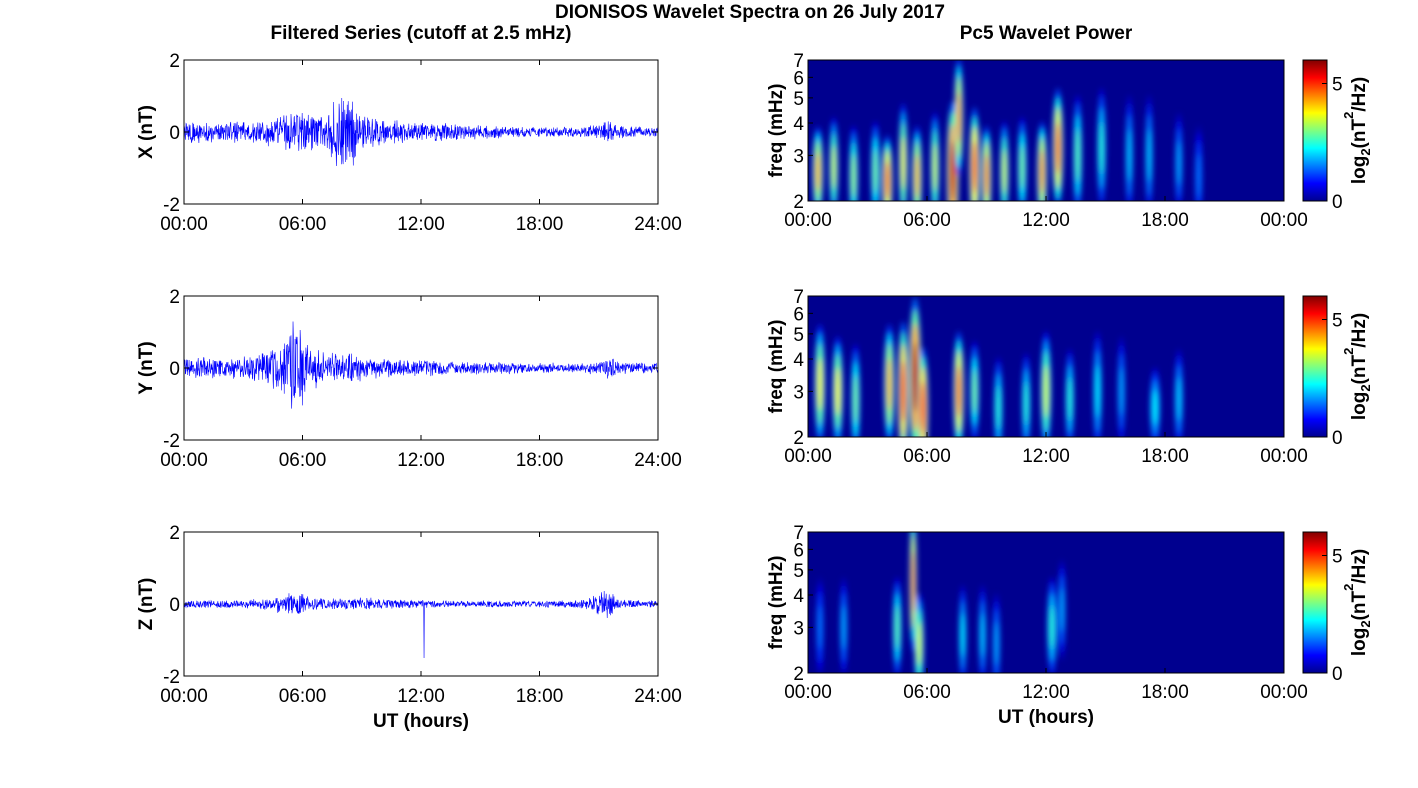  I want to click on y-tick-label: 5, so click(798, 571).